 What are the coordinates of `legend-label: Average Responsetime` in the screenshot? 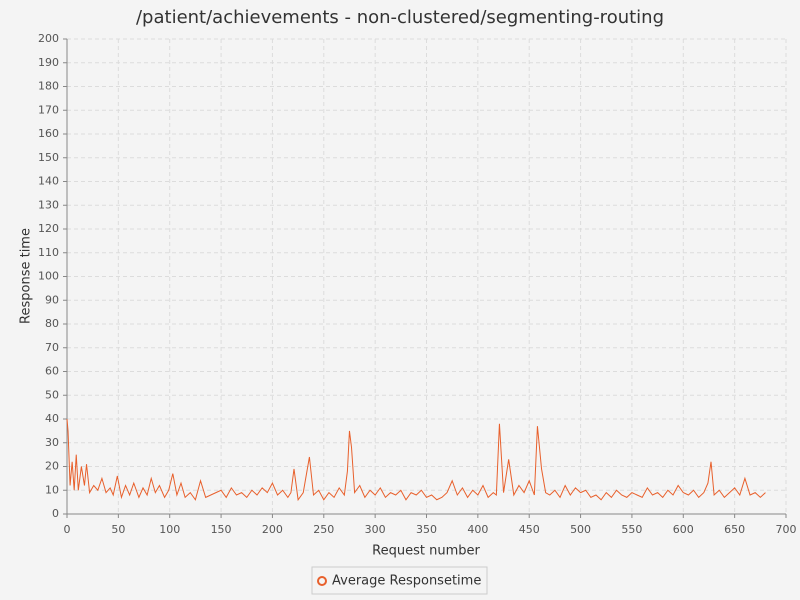 It's located at (406, 581).